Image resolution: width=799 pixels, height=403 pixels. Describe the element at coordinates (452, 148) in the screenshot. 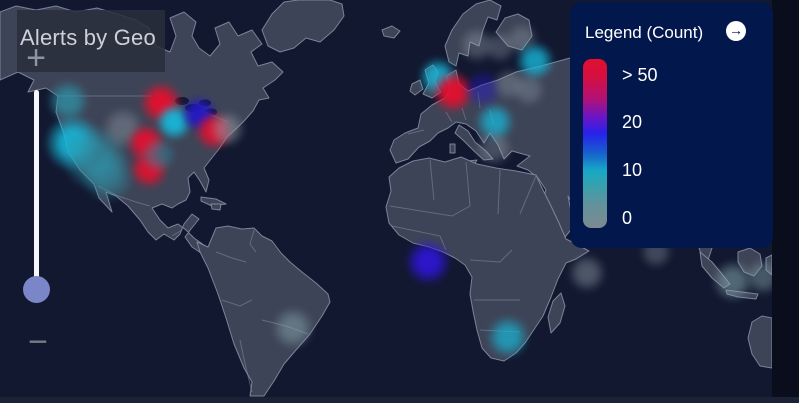

I see `sardinia` at that location.